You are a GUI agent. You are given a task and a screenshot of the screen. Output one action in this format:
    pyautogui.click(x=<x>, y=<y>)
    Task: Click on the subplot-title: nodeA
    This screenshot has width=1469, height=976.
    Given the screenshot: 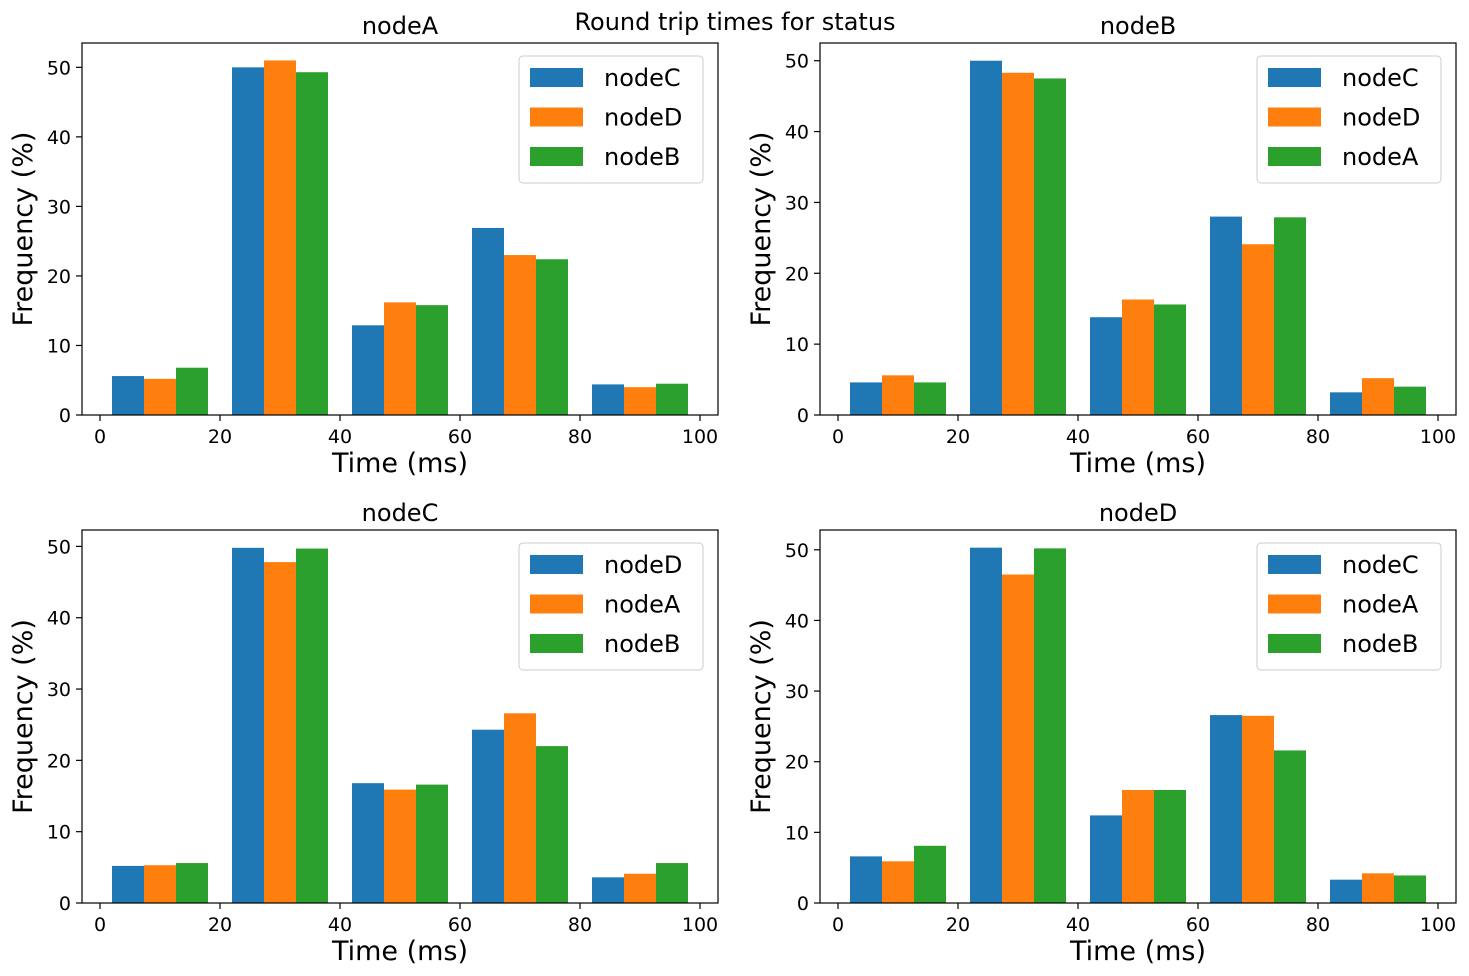 What is the action you would take?
    pyautogui.click(x=400, y=26)
    